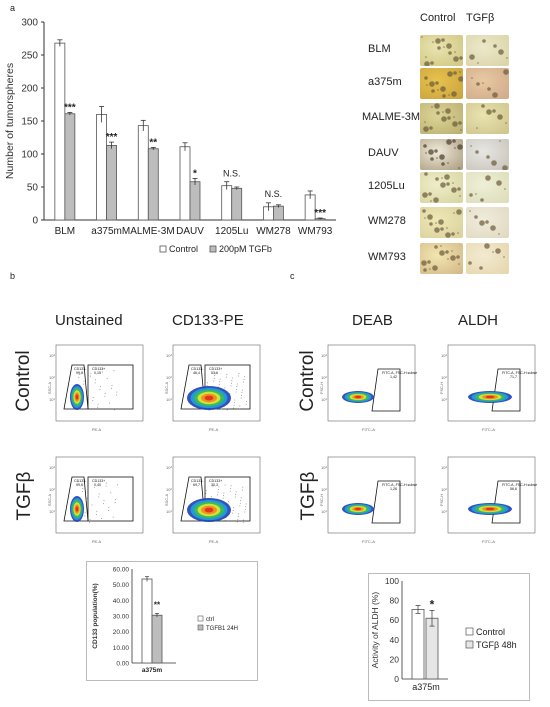 The height and width of the screenshot is (707, 550). Describe the element at coordinates (214, 541) in the screenshot. I see `x-axis-label: PE-A` at that location.